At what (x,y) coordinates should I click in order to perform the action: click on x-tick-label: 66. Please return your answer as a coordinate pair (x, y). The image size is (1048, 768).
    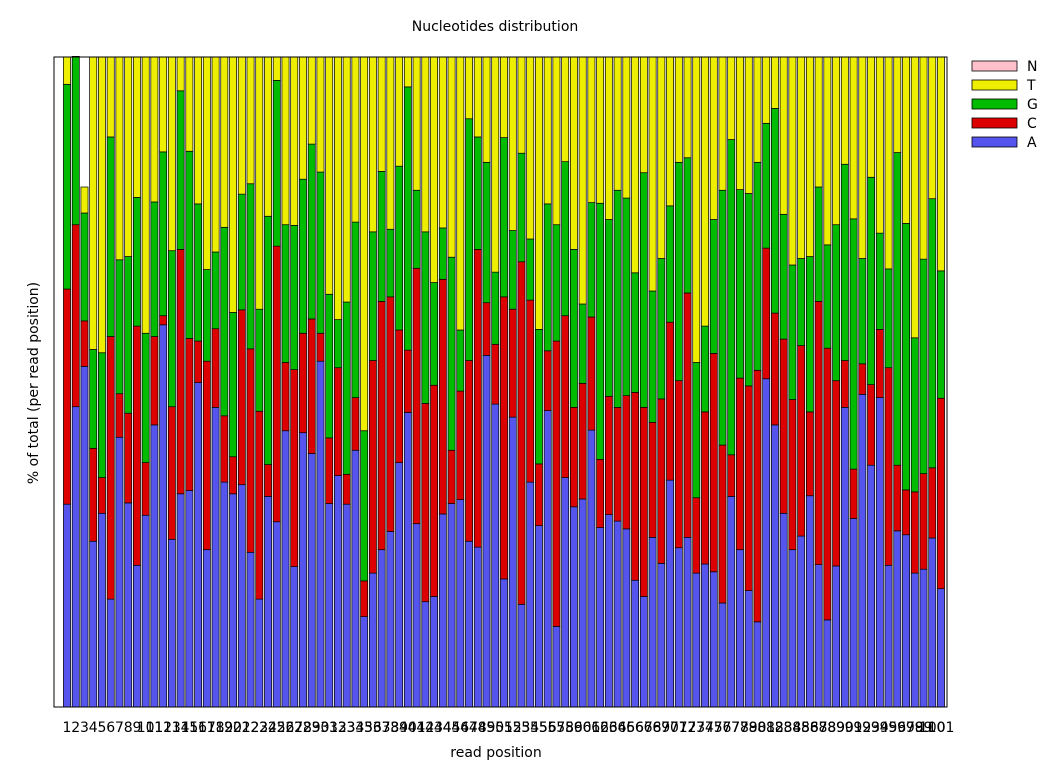
    Looking at the image, I should click on (635, 728).